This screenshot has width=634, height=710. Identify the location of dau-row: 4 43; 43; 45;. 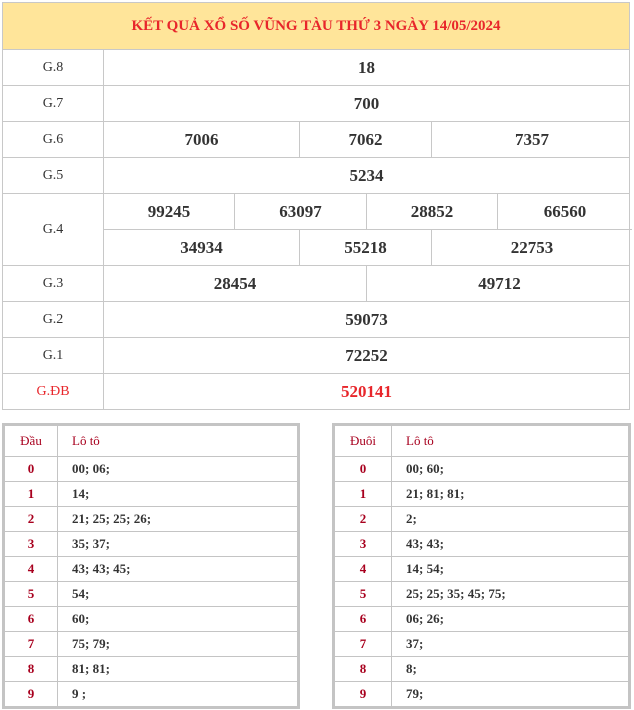
(151, 569).